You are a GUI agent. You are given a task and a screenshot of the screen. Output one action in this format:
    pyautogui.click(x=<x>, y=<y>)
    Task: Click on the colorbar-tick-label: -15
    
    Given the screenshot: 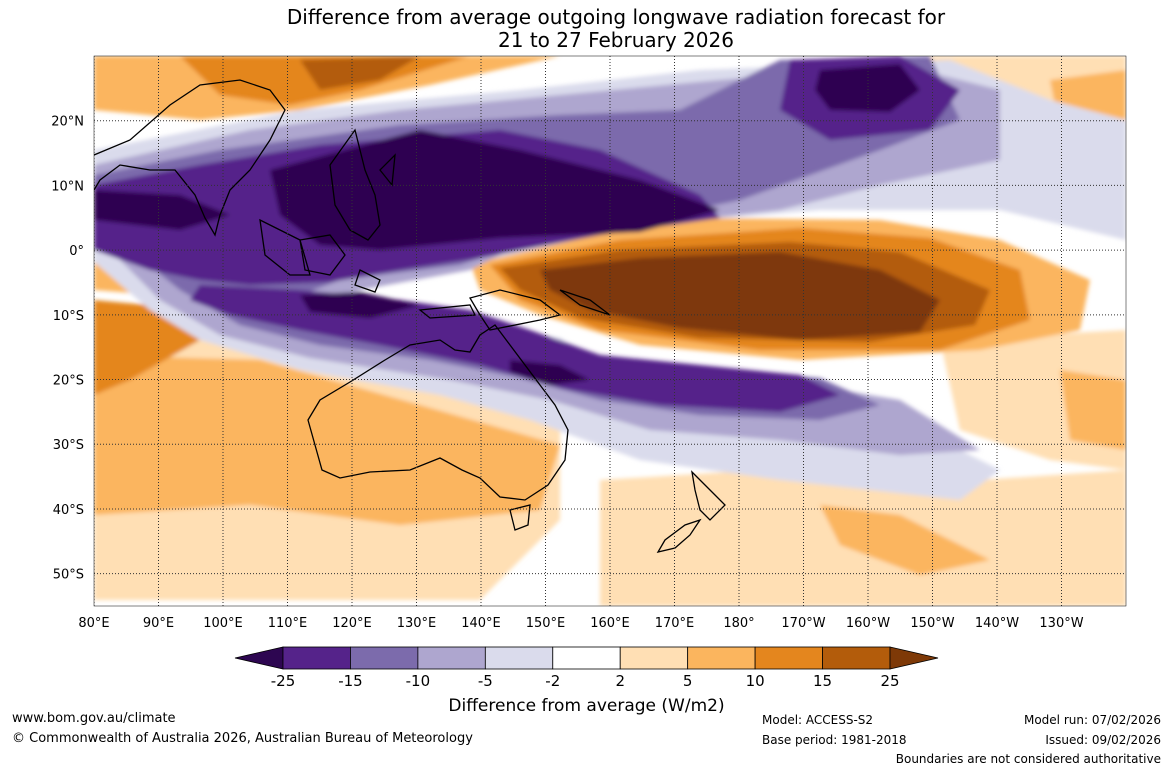 What is the action you would take?
    pyautogui.click(x=350, y=681)
    